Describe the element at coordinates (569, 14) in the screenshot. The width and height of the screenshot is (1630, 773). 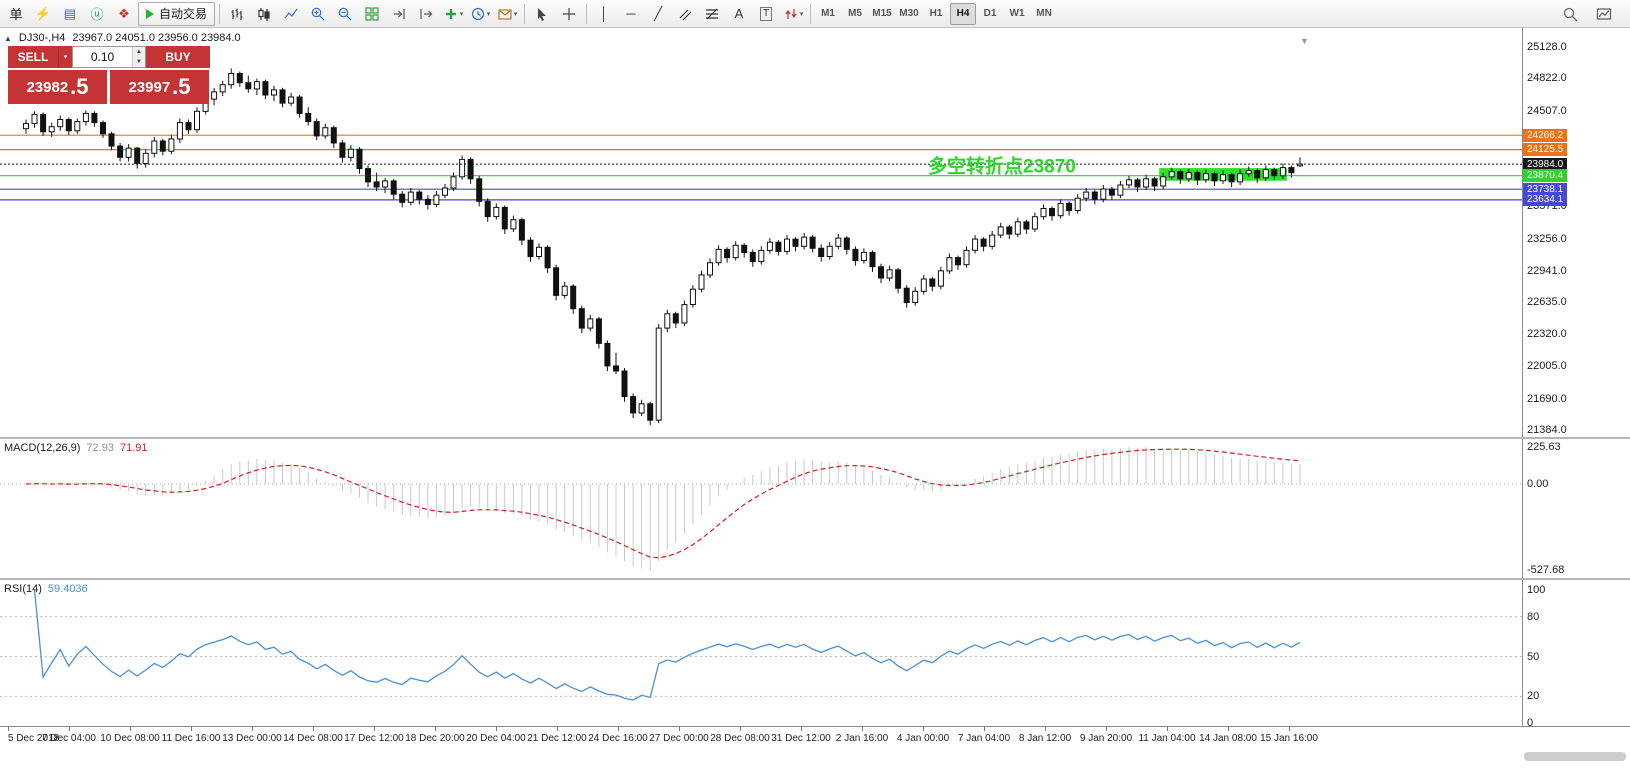
I see `crosshair-button` at that location.